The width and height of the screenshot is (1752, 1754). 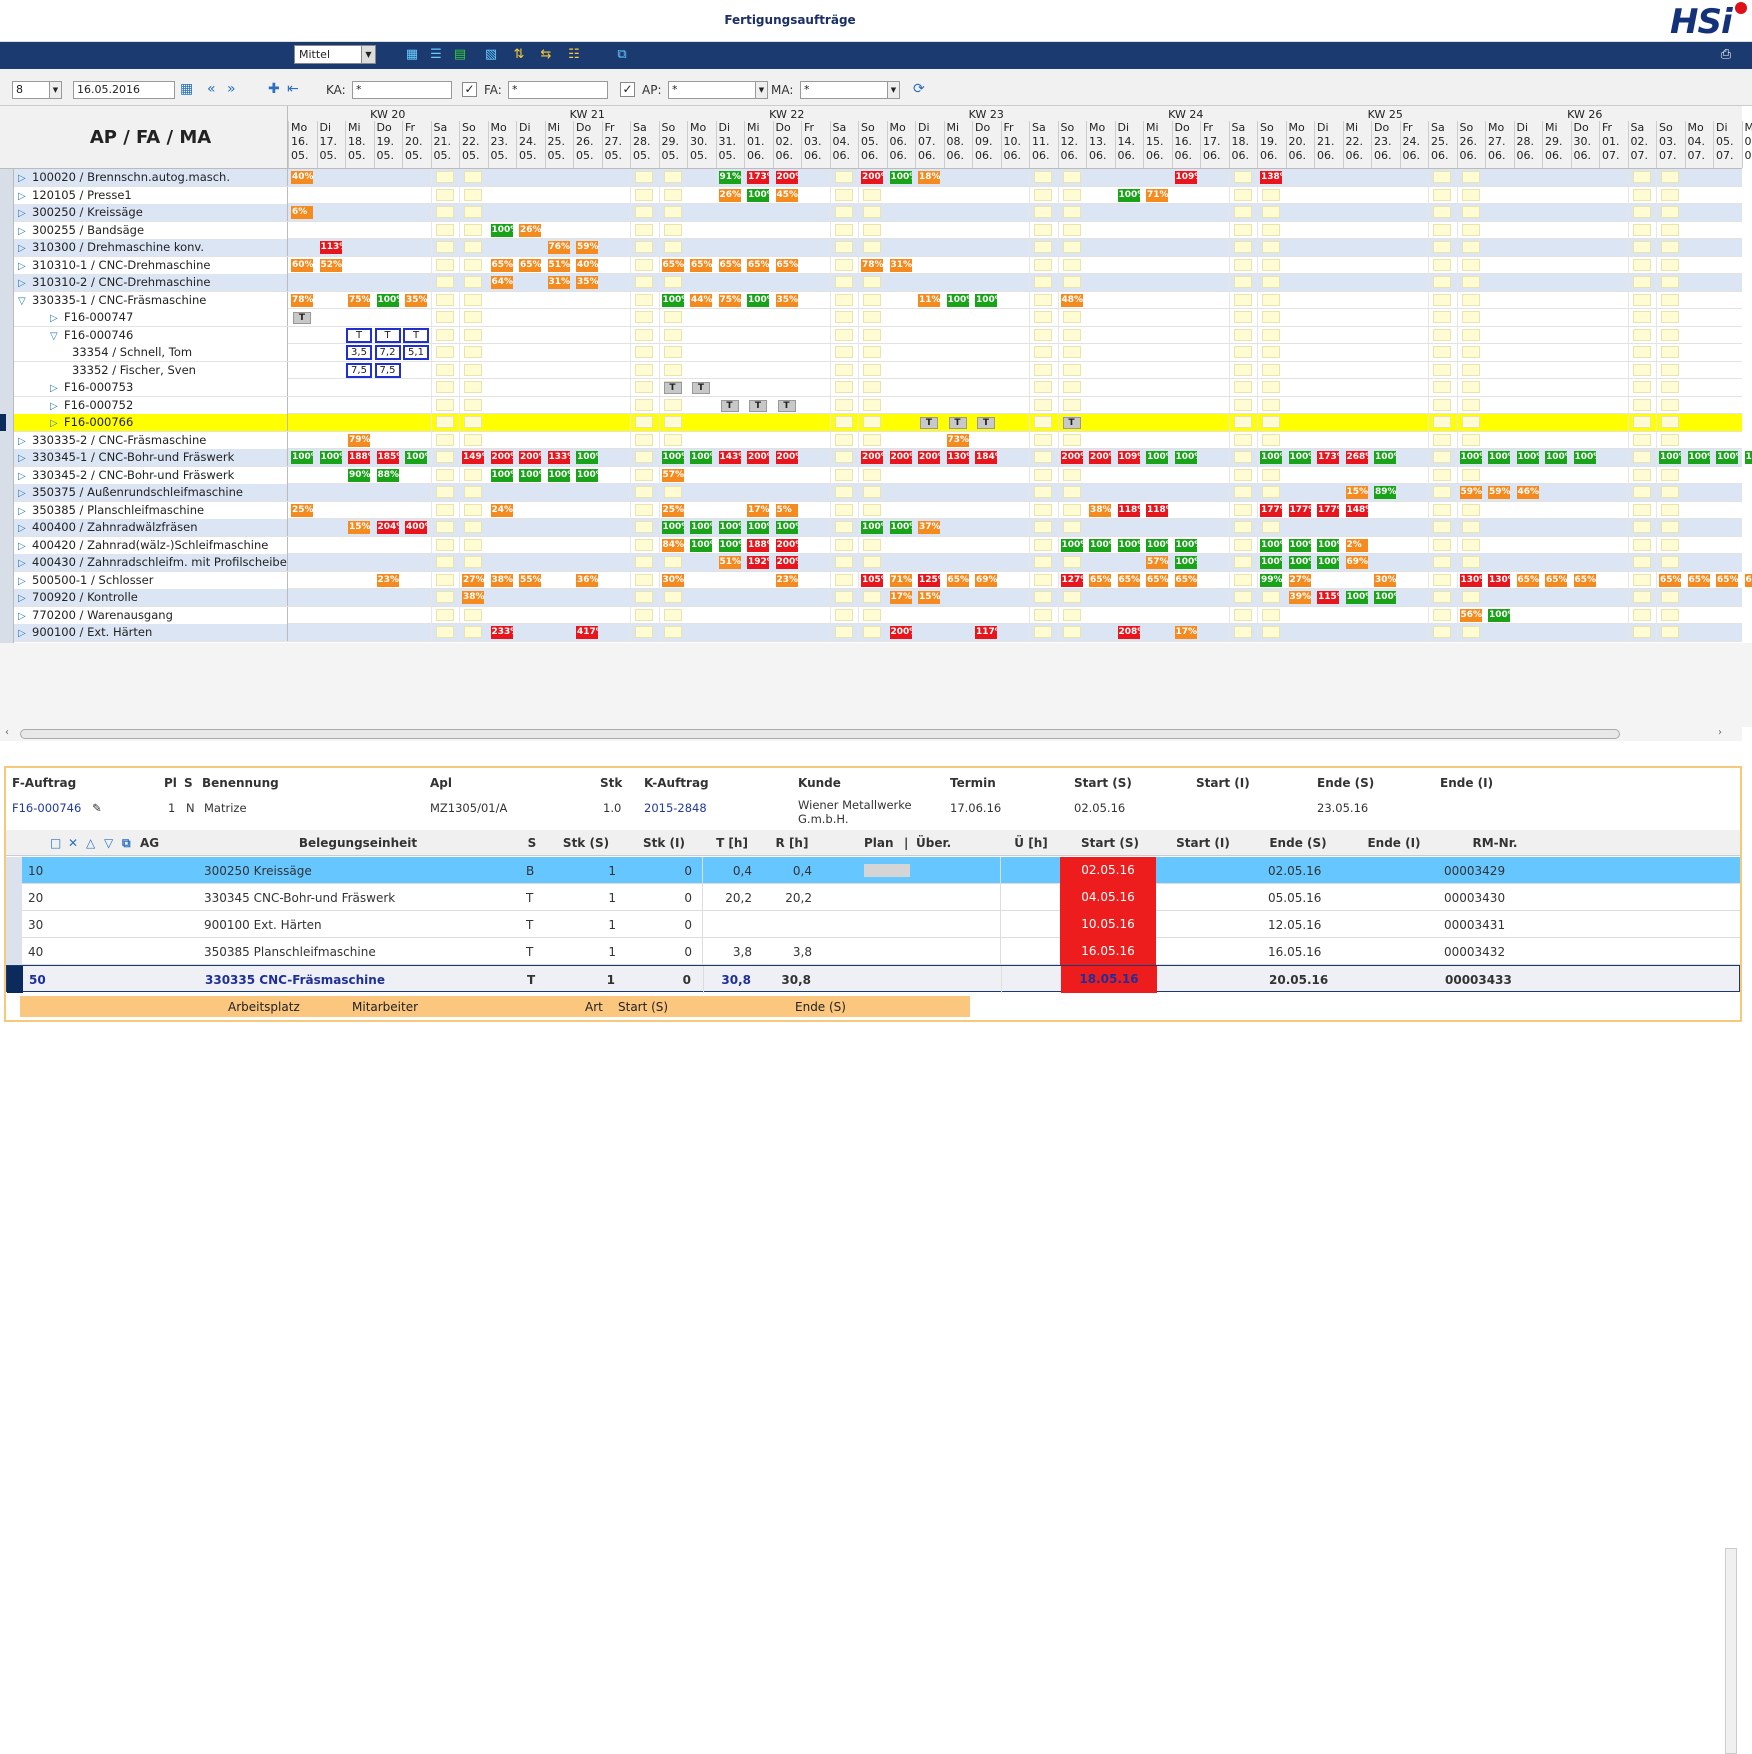 What do you see at coordinates (151, 457) in the screenshot?
I see `row-label: ▷330345-1 / CNC-Bohr-und Fräswerk` at bounding box center [151, 457].